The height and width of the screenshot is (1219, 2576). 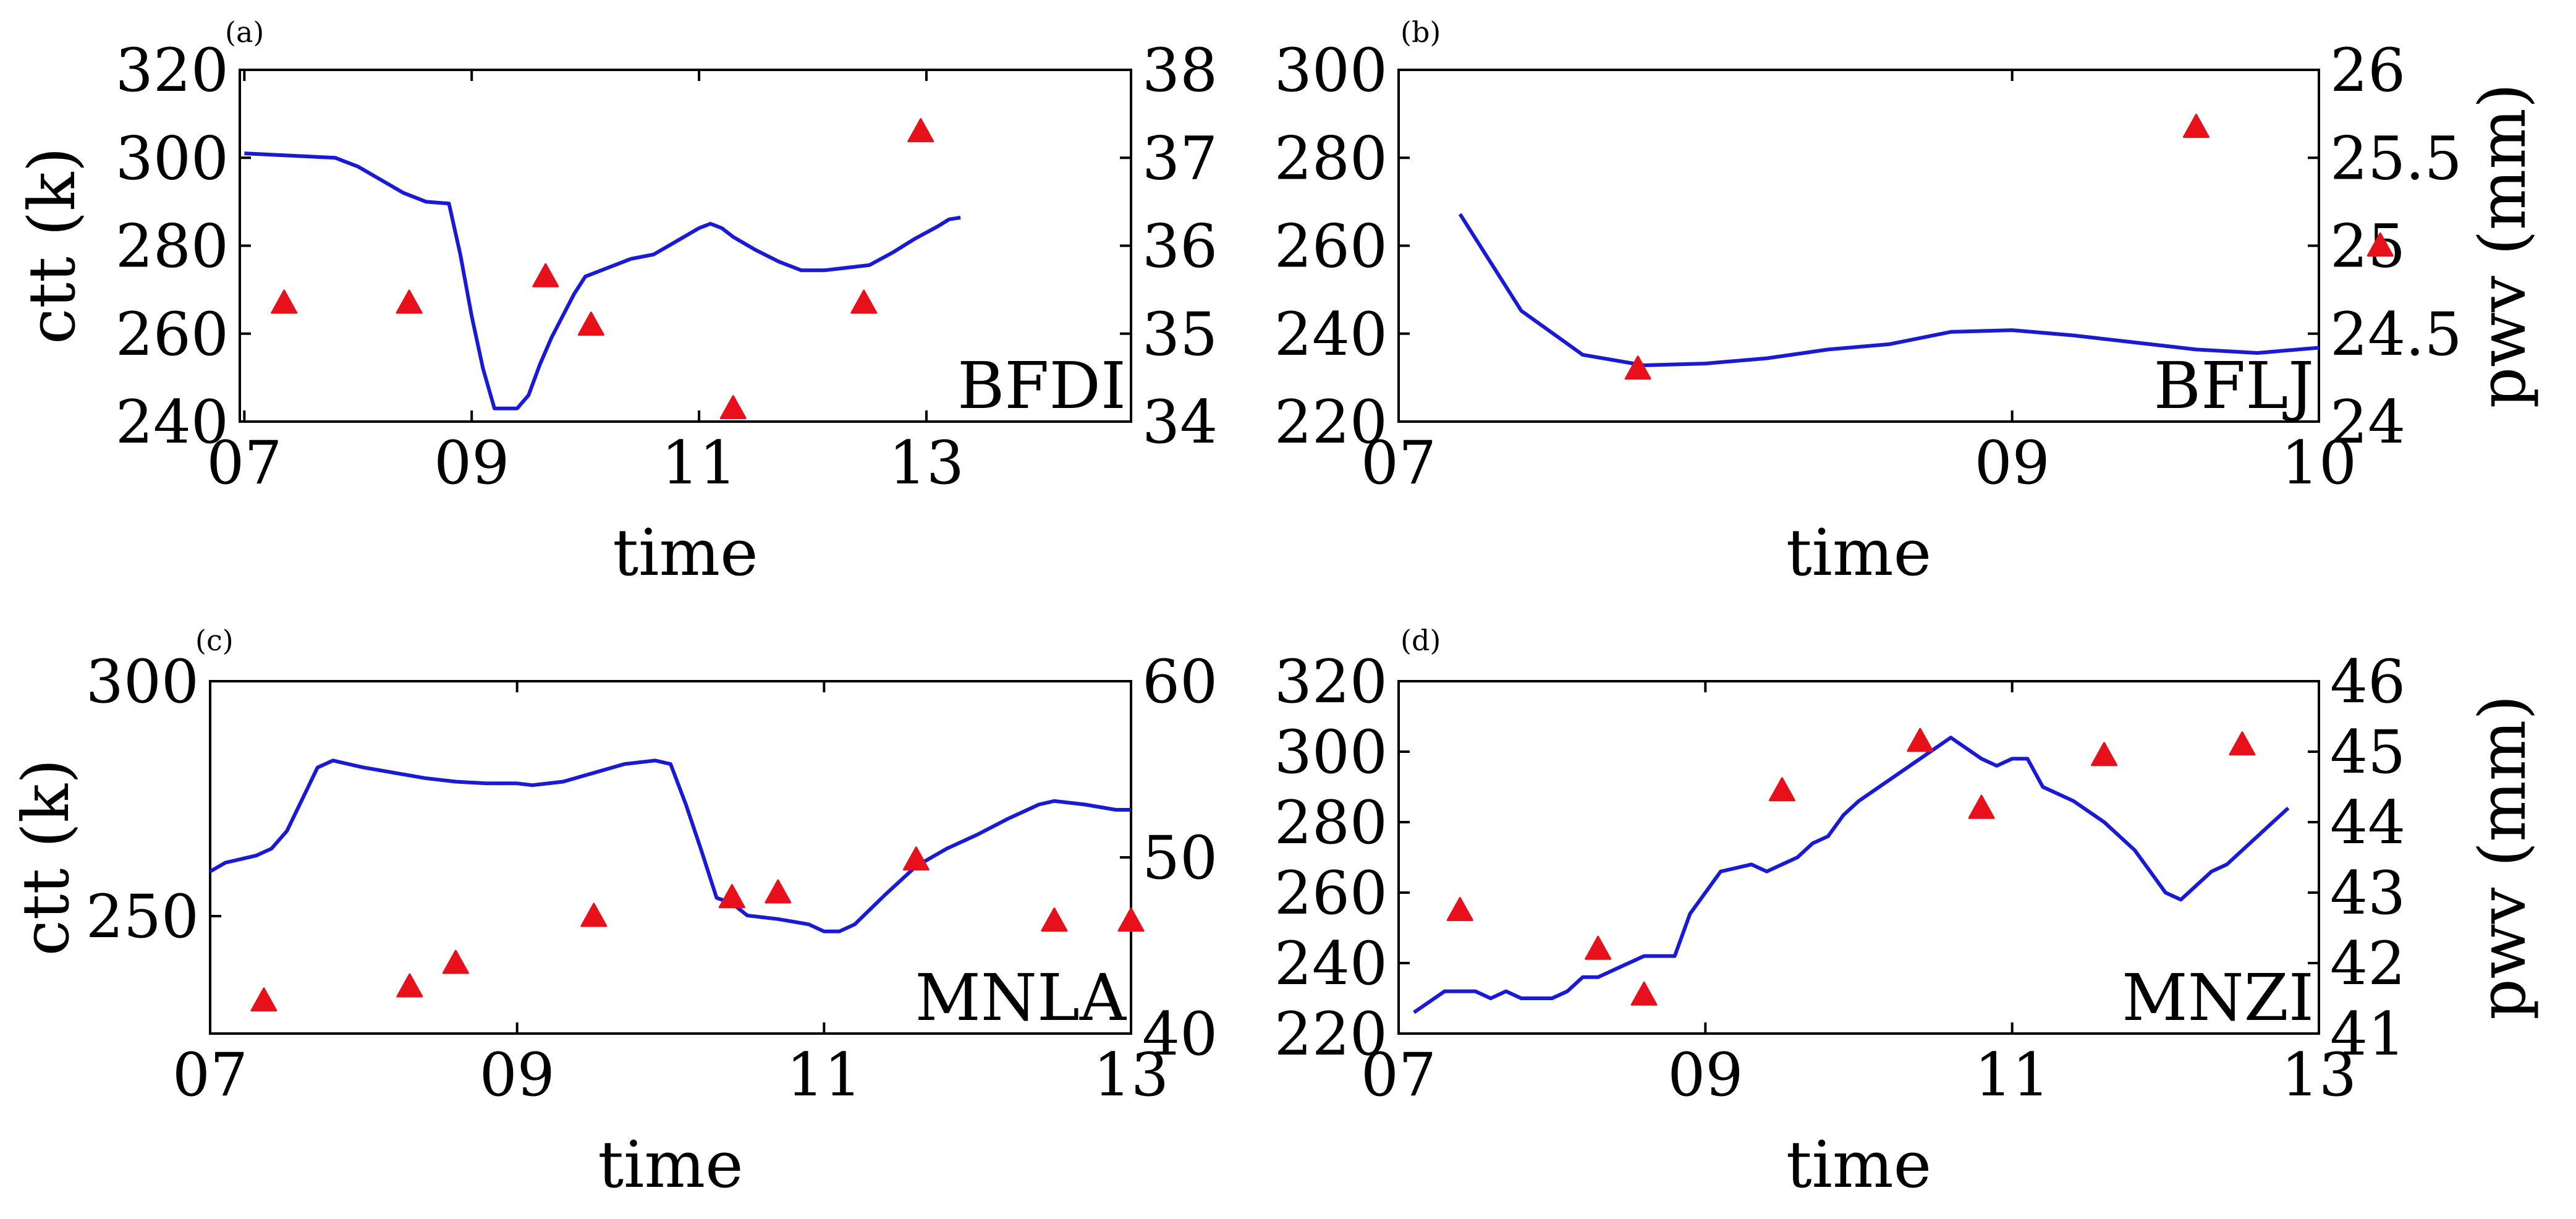 I want to click on y-right-tick-label: 35, so click(x=1180, y=334).